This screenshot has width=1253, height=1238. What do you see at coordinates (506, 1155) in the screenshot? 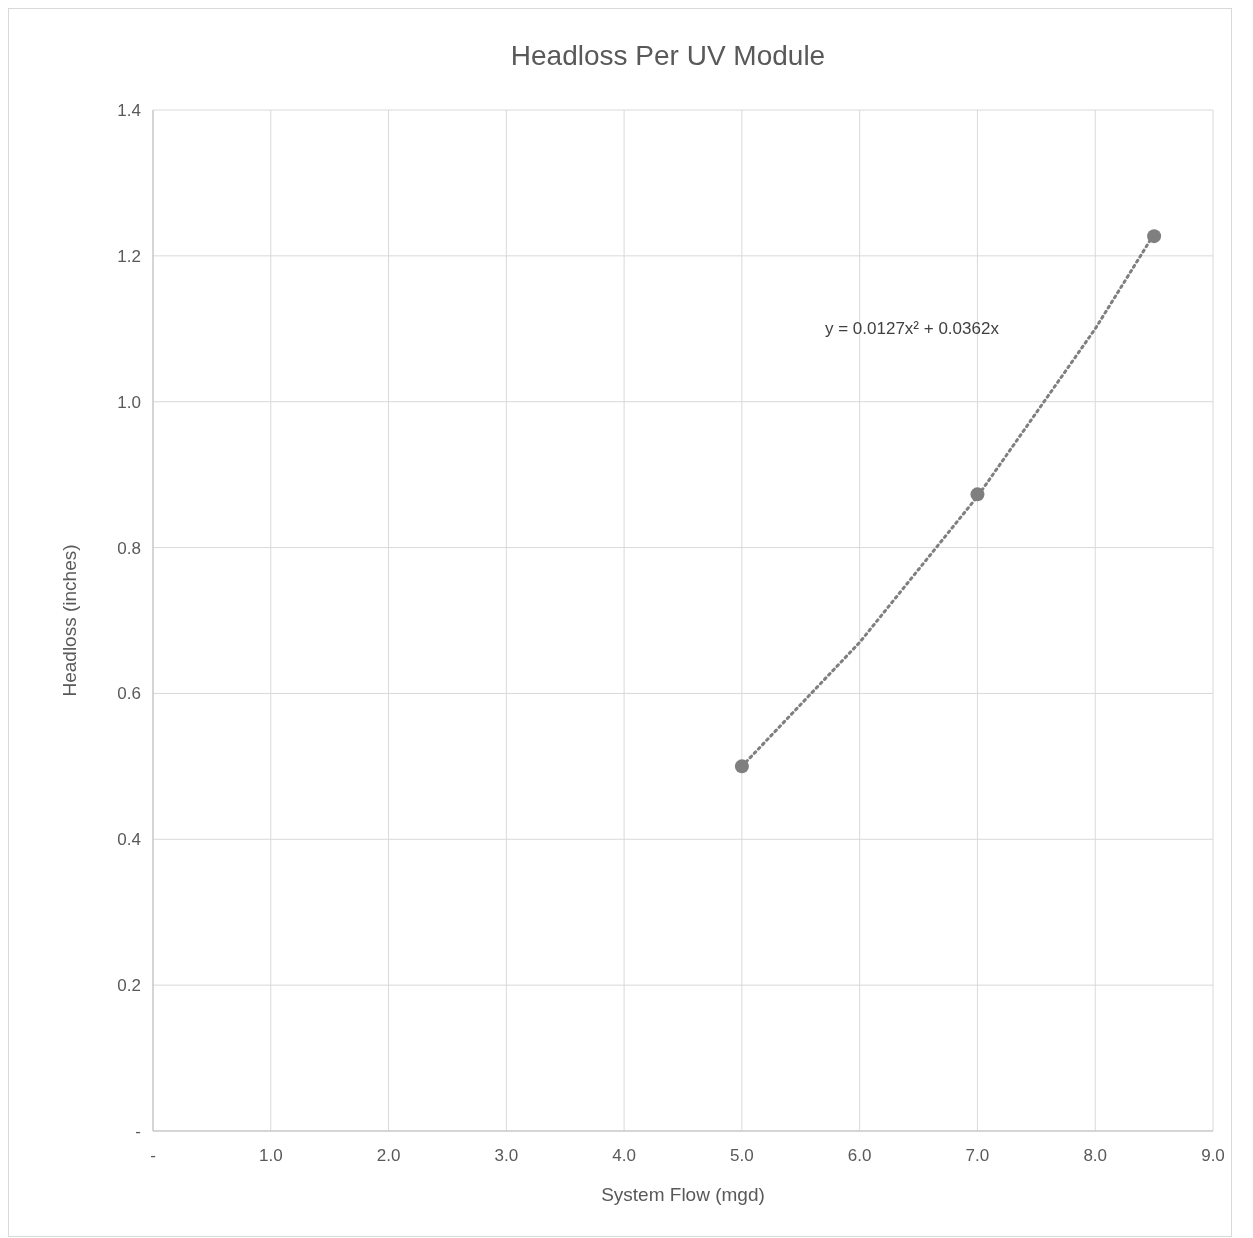
I see `x-tick-label: 3.0` at bounding box center [506, 1155].